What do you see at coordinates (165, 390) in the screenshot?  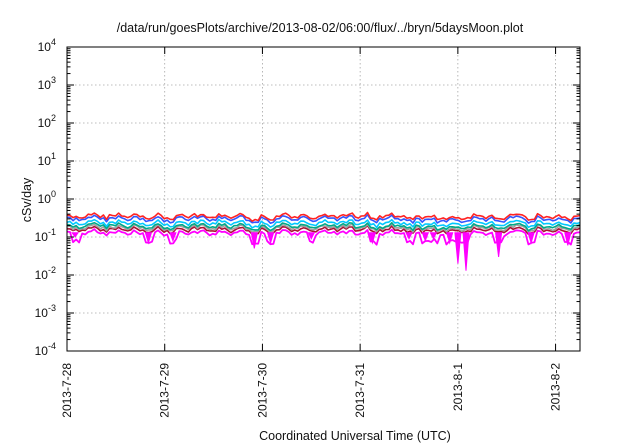 I see `x-tick-label: 2013-7-29` at bounding box center [165, 390].